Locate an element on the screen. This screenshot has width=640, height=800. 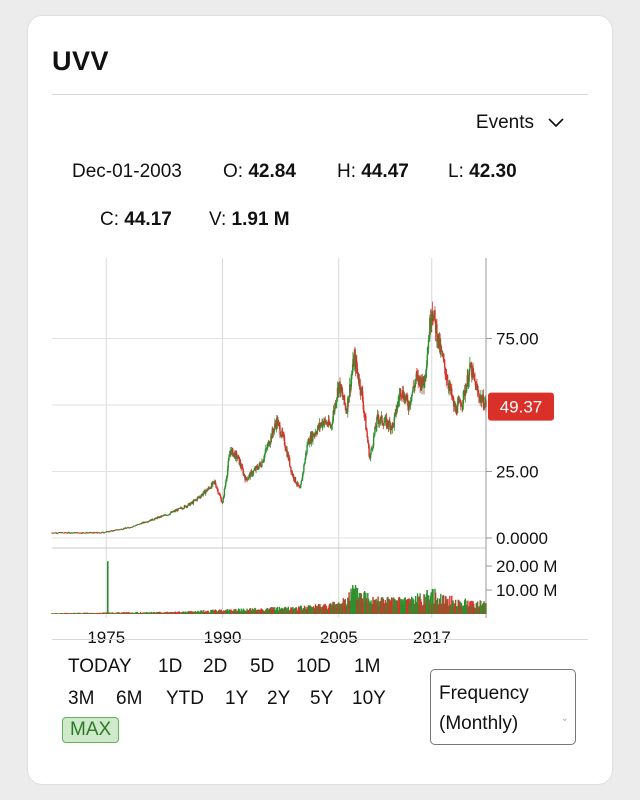
period-2y: 2Y is located at coordinates (279, 698).